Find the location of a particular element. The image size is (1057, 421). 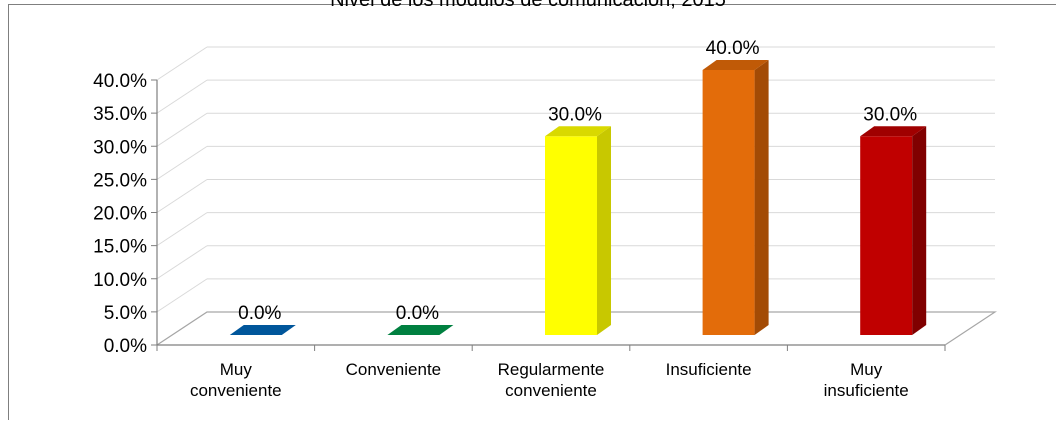

category-label: Regularmente is located at coordinates (551, 369).